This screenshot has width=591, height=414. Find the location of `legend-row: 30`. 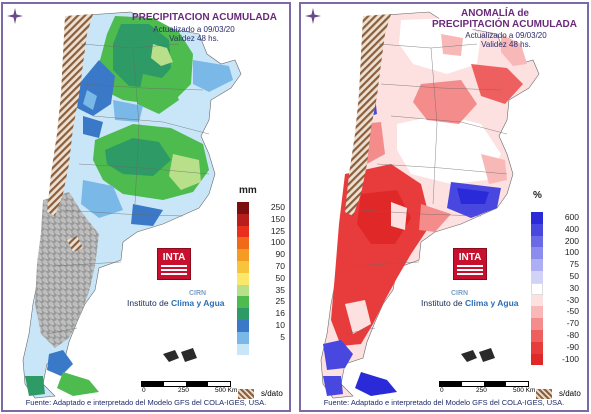

legend-row: 30 is located at coordinates (559, 288).